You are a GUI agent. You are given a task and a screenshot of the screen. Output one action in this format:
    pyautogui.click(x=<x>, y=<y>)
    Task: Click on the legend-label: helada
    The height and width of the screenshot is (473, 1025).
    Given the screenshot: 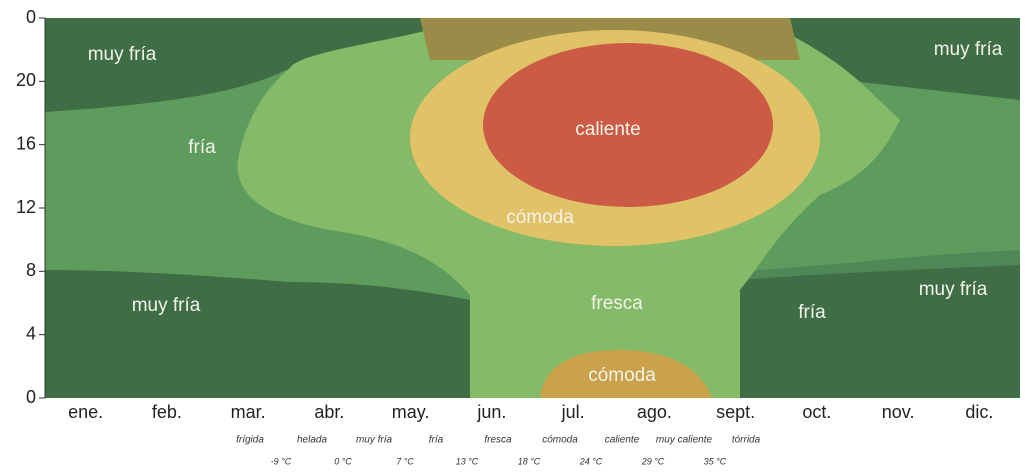 What is the action you would take?
    pyautogui.click(x=312, y=440)
    